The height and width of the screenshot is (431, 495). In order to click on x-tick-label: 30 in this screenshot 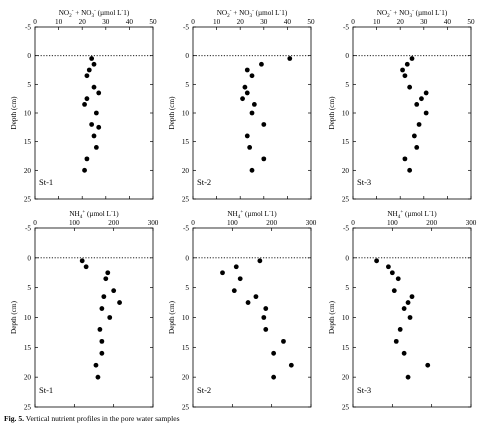, I will do `click(106, 22)`.